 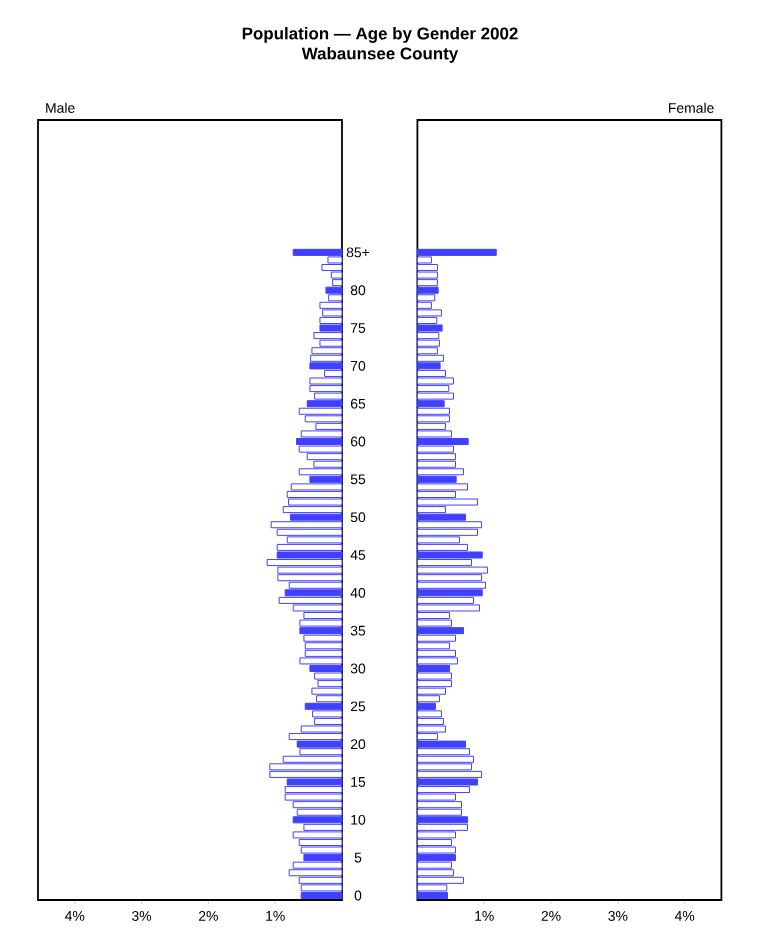 What do you see at coordinates (380, 35) in the screenshot?
I see `text: Population — Age by Gender 2002` at bounding box center [380, 35].